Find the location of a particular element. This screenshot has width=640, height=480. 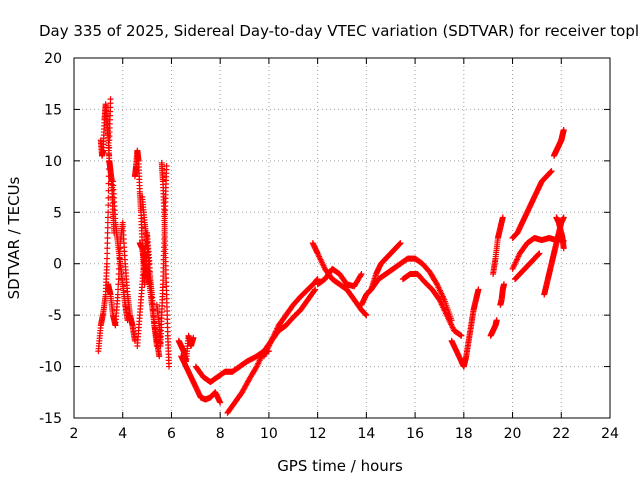

x-tick-label: 20 is located at coordinates (513, 434).